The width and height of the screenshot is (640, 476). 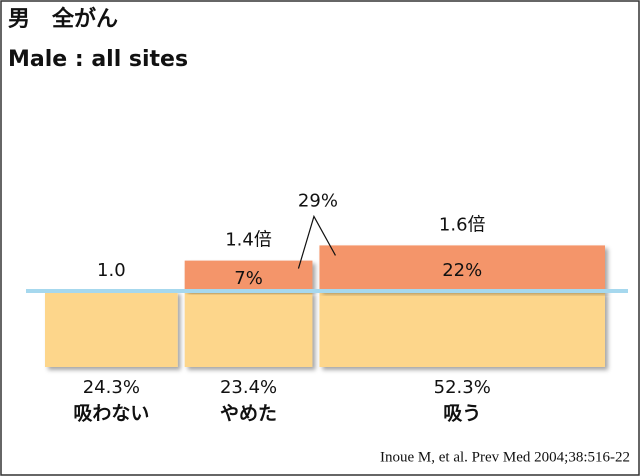 What do you see at coordinates (111, 387) in the screenshot?
I see `width-label: 24.3%` at bounding box center [111, 387].